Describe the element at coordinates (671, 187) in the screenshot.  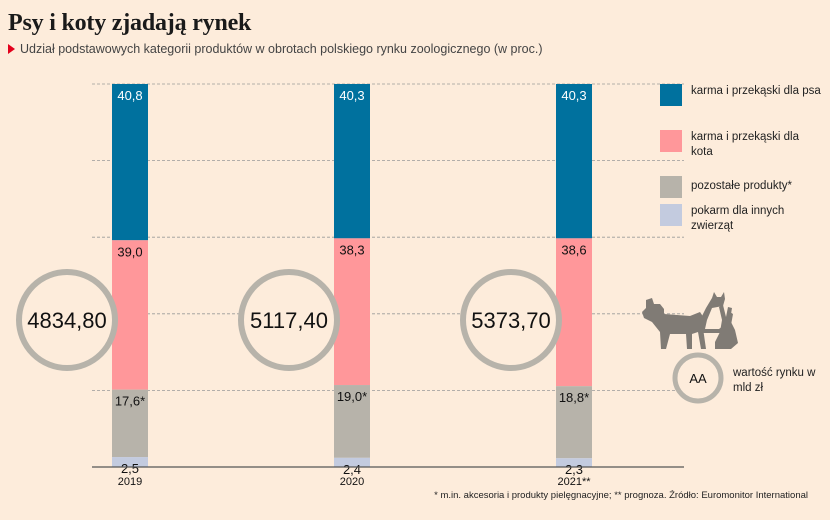
I see `legend-swatch-other-products` at that location.